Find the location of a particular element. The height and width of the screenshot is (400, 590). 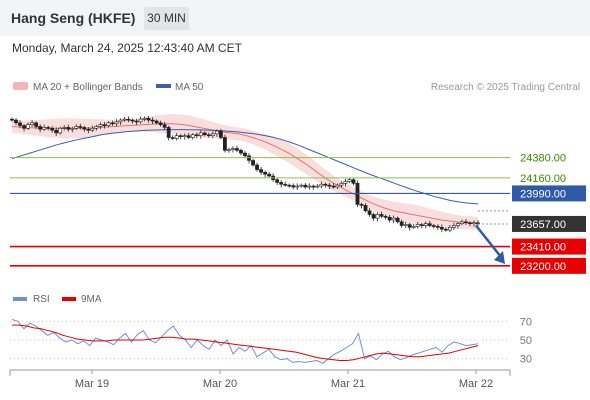

support-label: 23410.00 is located at coordinates (543, 248).